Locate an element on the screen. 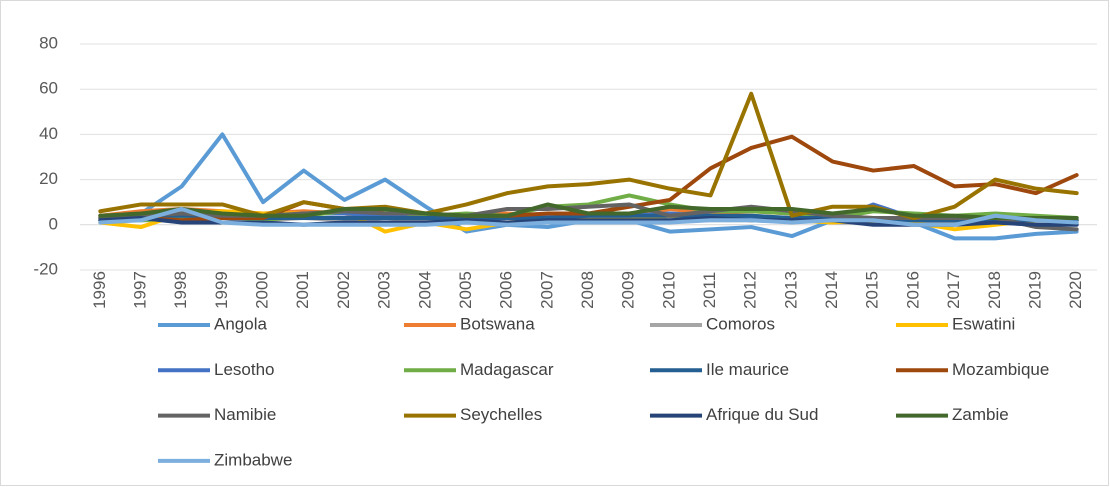 The width and height of the screenshot is (1110, 487). x-tick-label: 1996 is located at coordinates (99, 290).